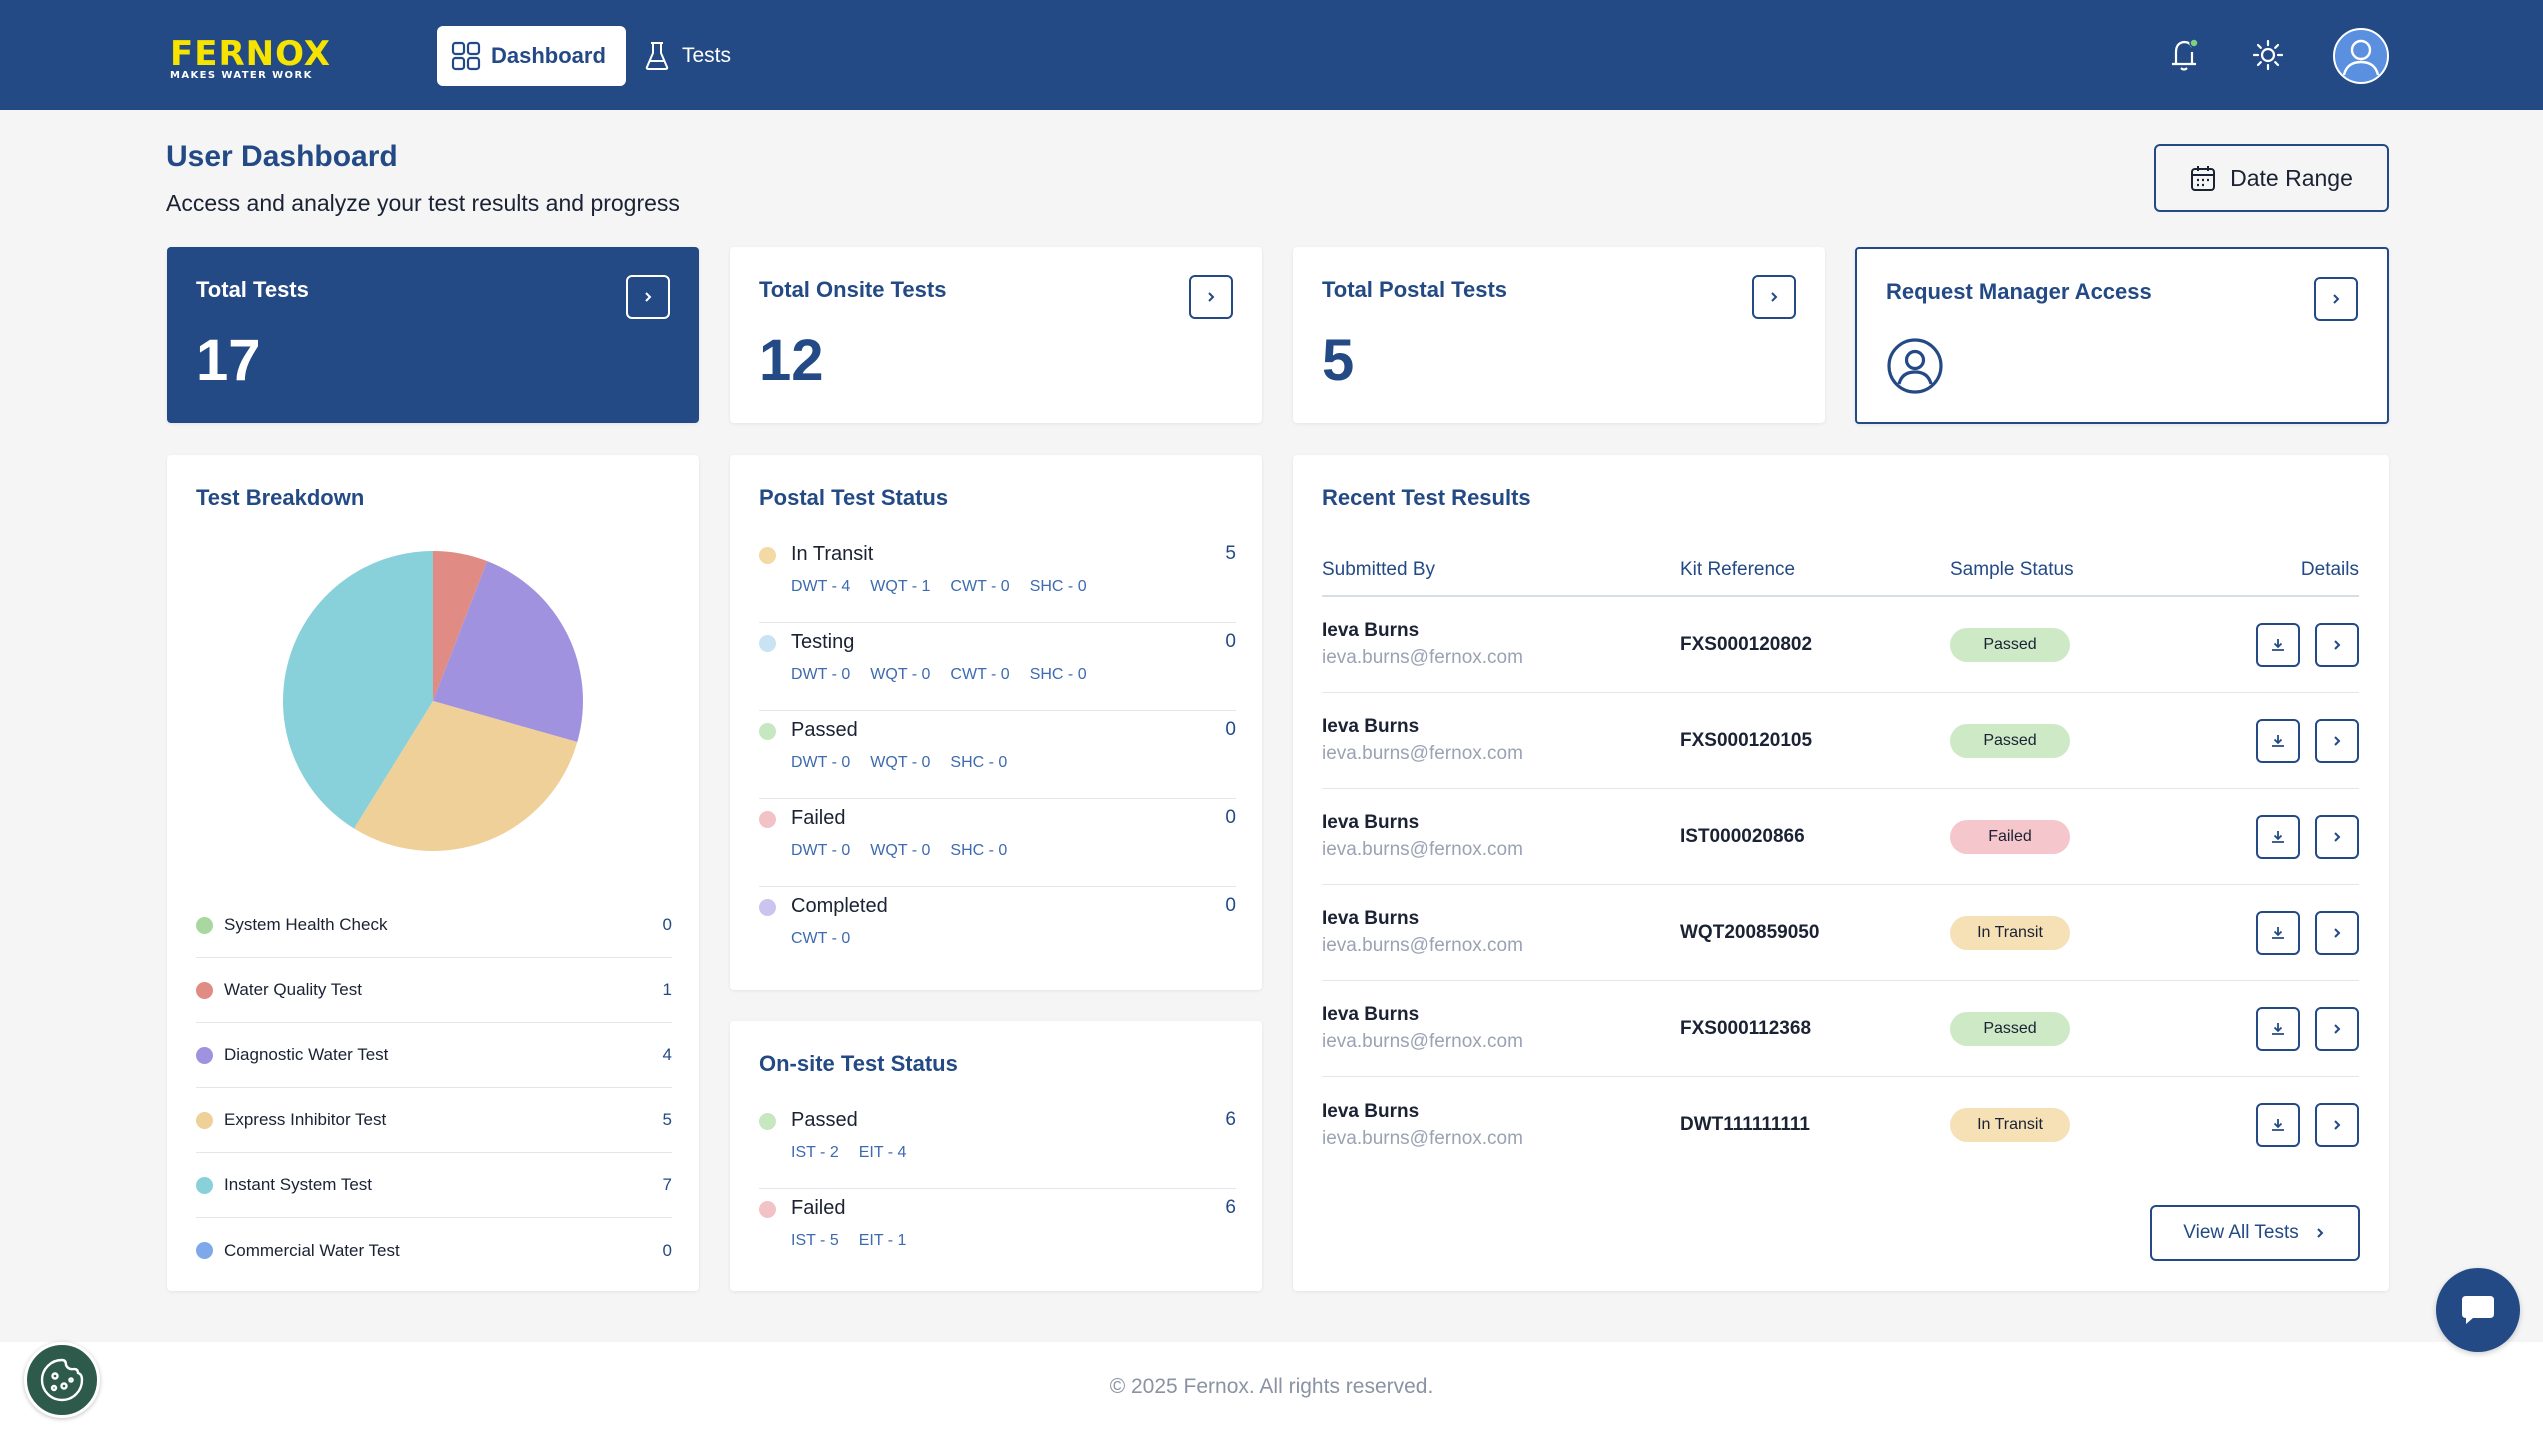  Describe the element at coordinates (2241, 1232) in the screenshot. I see `view-all-label: View All Tests` at that location.